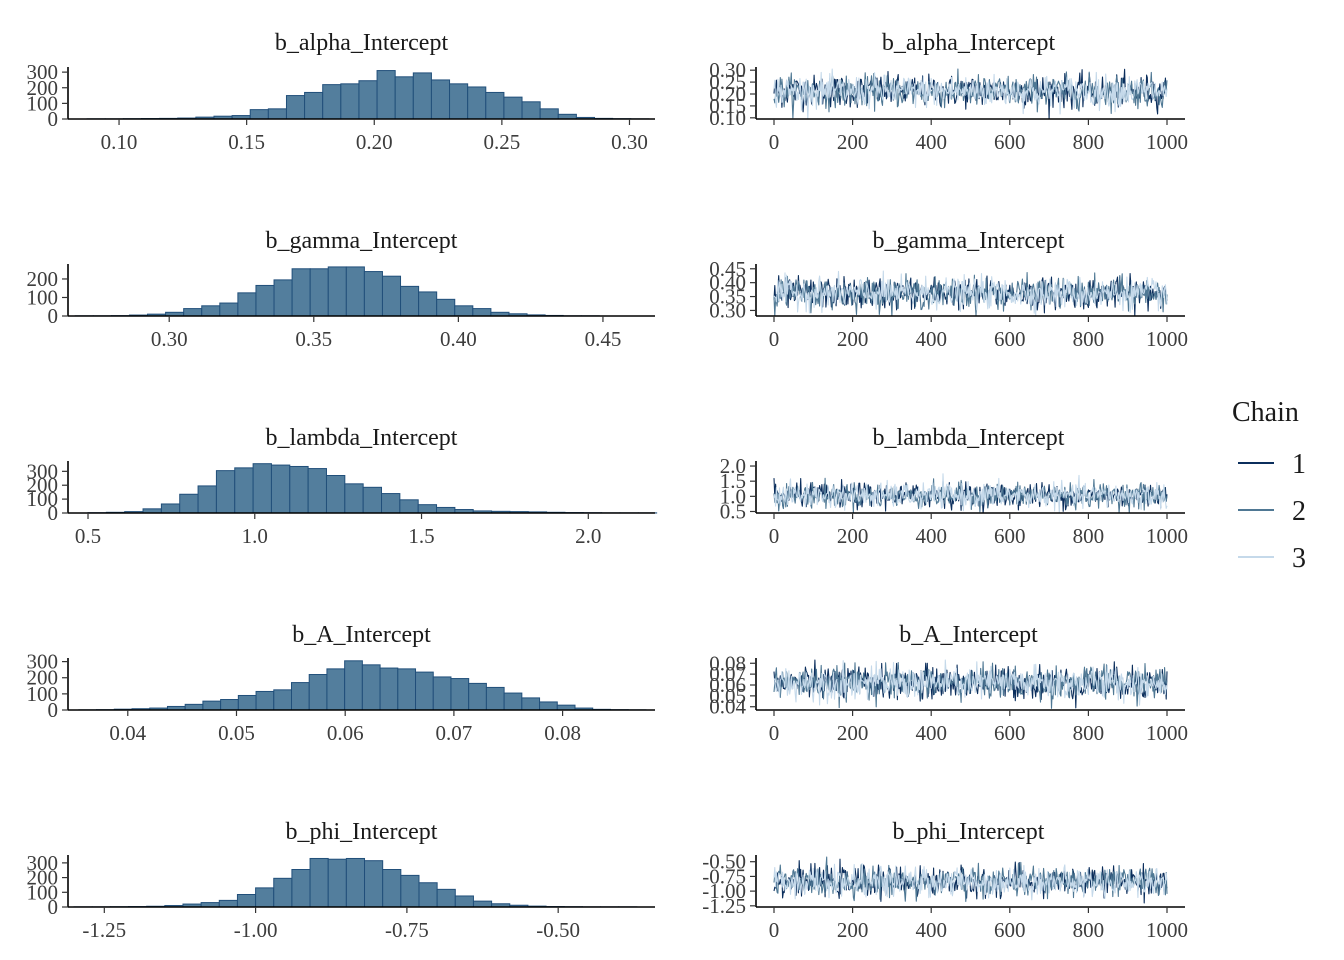 Image resolution: width=1344 pixels, height=960 pixels. Describe the element at coordinates (1269, 485) in the screenshot. I see `chain-legend: Chain 1 2 3` at that location.